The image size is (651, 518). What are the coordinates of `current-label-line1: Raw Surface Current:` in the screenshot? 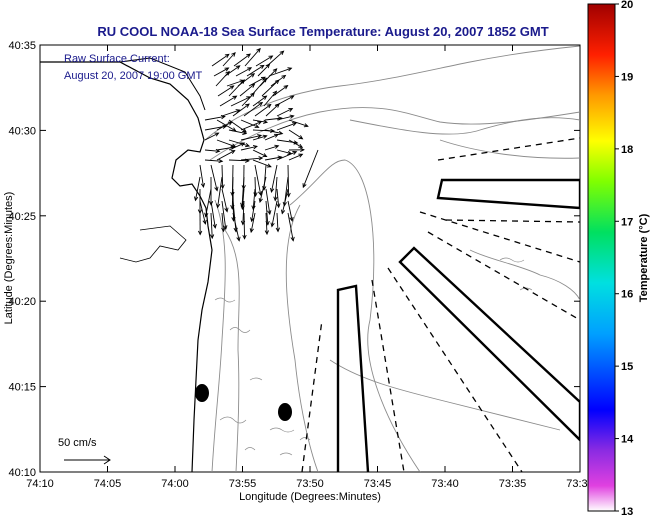 It's located at (117, 59).